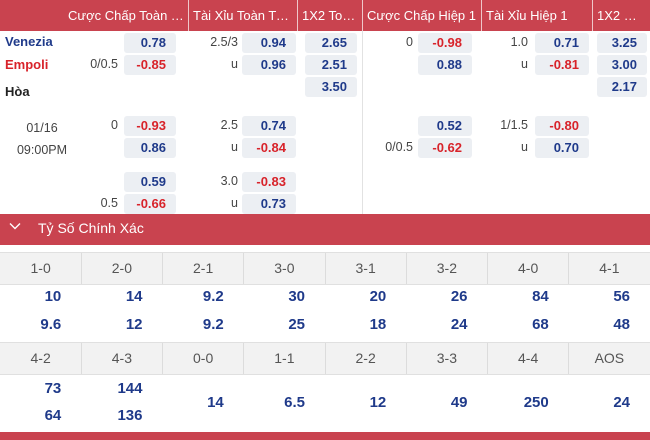  What do you see at coordinates (53, 296) in the screenshot?
I see `score-odds: 10` at bounding box center [53, 296].